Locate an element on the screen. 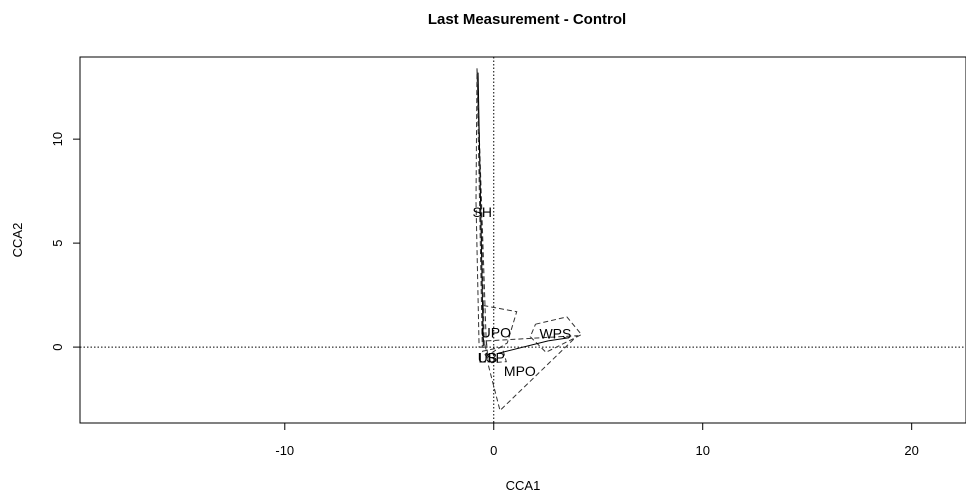  label-mpo: MPO is located at coordinates (520, 371).